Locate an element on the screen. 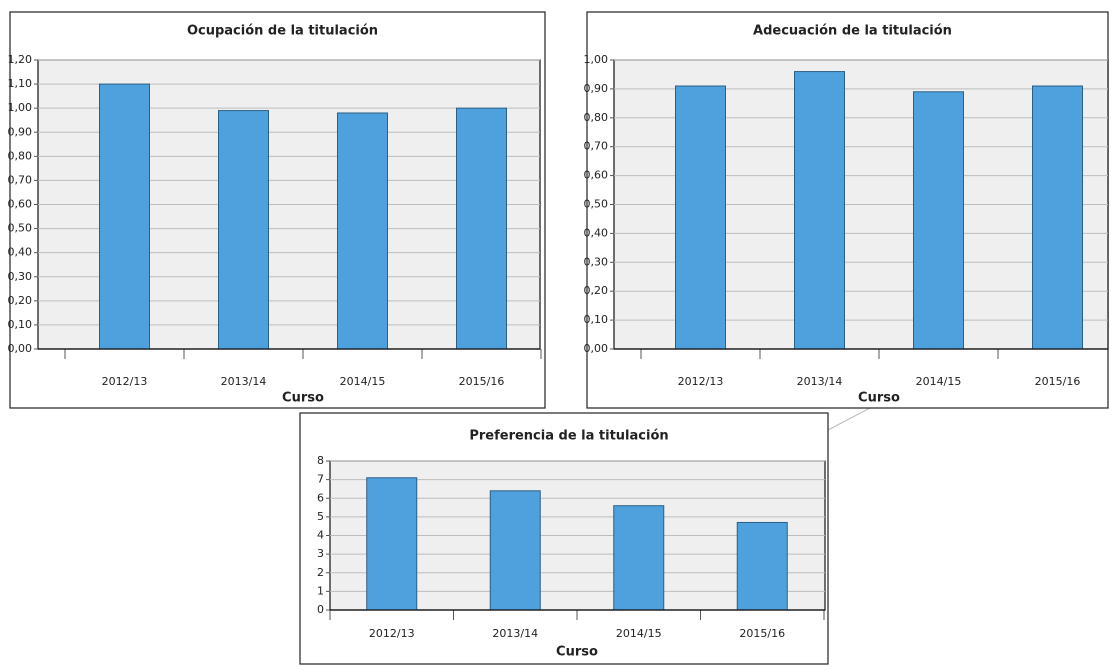 The height and width of the screenshot is (665, 1109). y-tick-label: 8 is located at coordinates (320, 460).